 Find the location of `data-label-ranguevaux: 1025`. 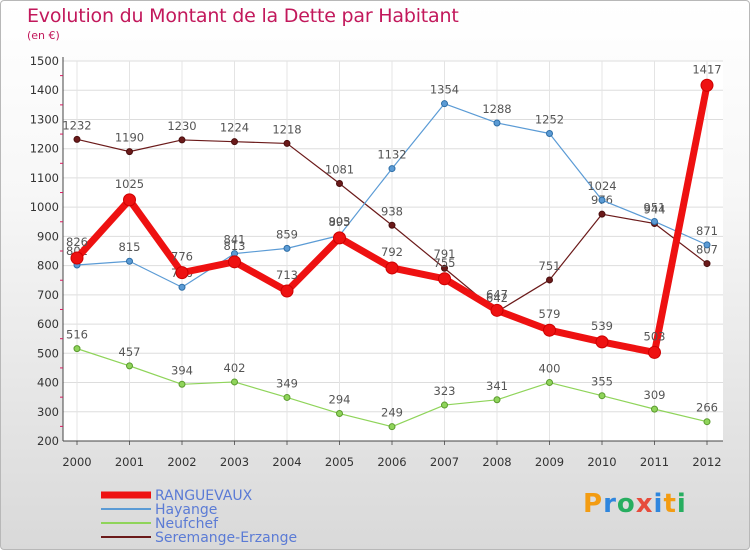

data-label-ranguevaux: 1025 is located at coordinates (129, 184).